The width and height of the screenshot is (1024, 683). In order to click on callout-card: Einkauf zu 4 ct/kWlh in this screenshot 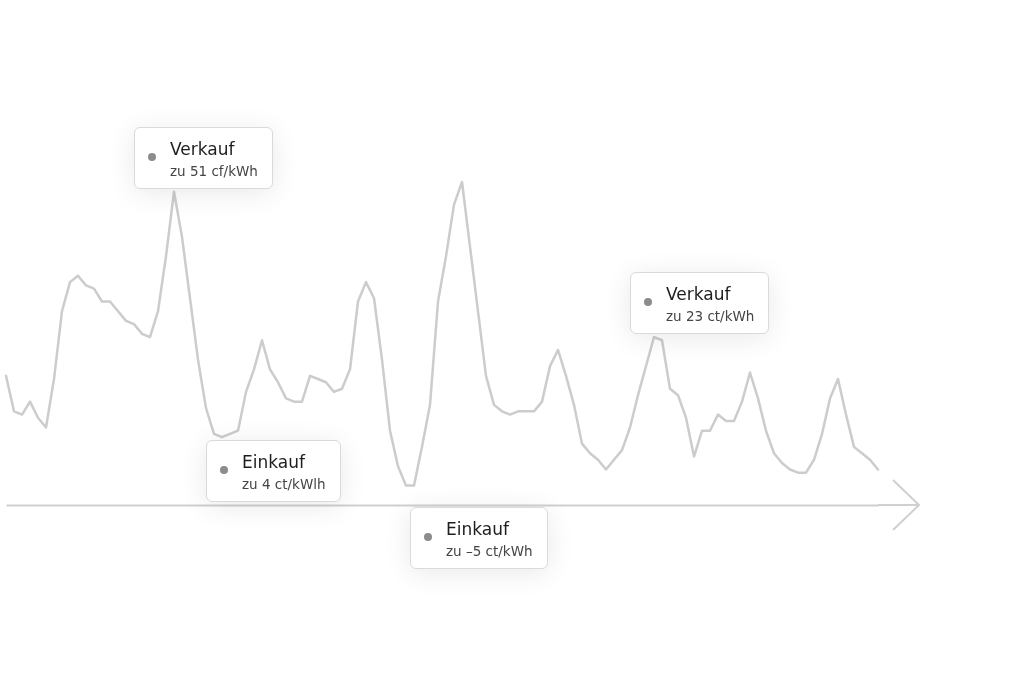, I will do `click(273, 471)`.